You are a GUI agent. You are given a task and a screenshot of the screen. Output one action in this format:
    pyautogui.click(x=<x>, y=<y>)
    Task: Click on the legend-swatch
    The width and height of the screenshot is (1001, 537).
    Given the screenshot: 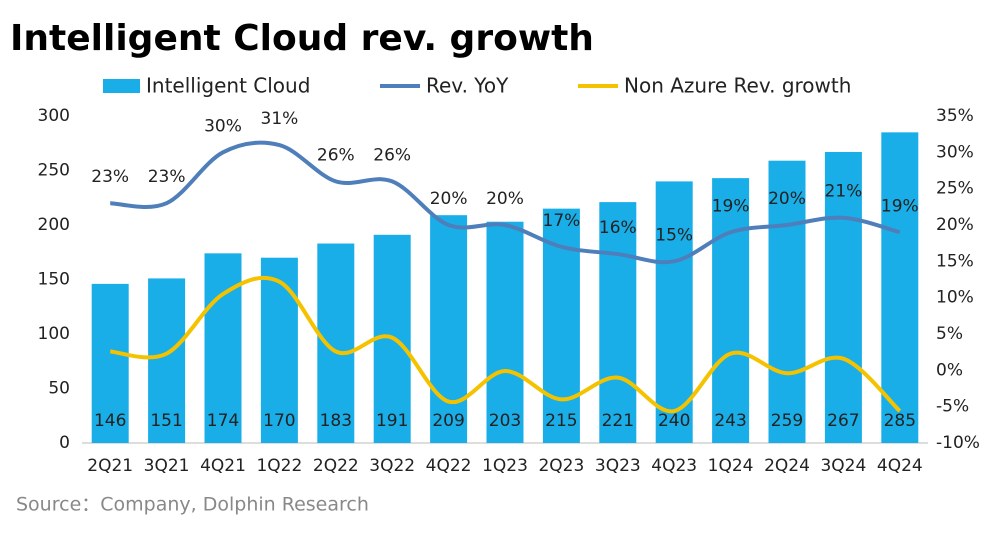 What is the action you would take?
    pyautogui.click(x=121, y=86)
    